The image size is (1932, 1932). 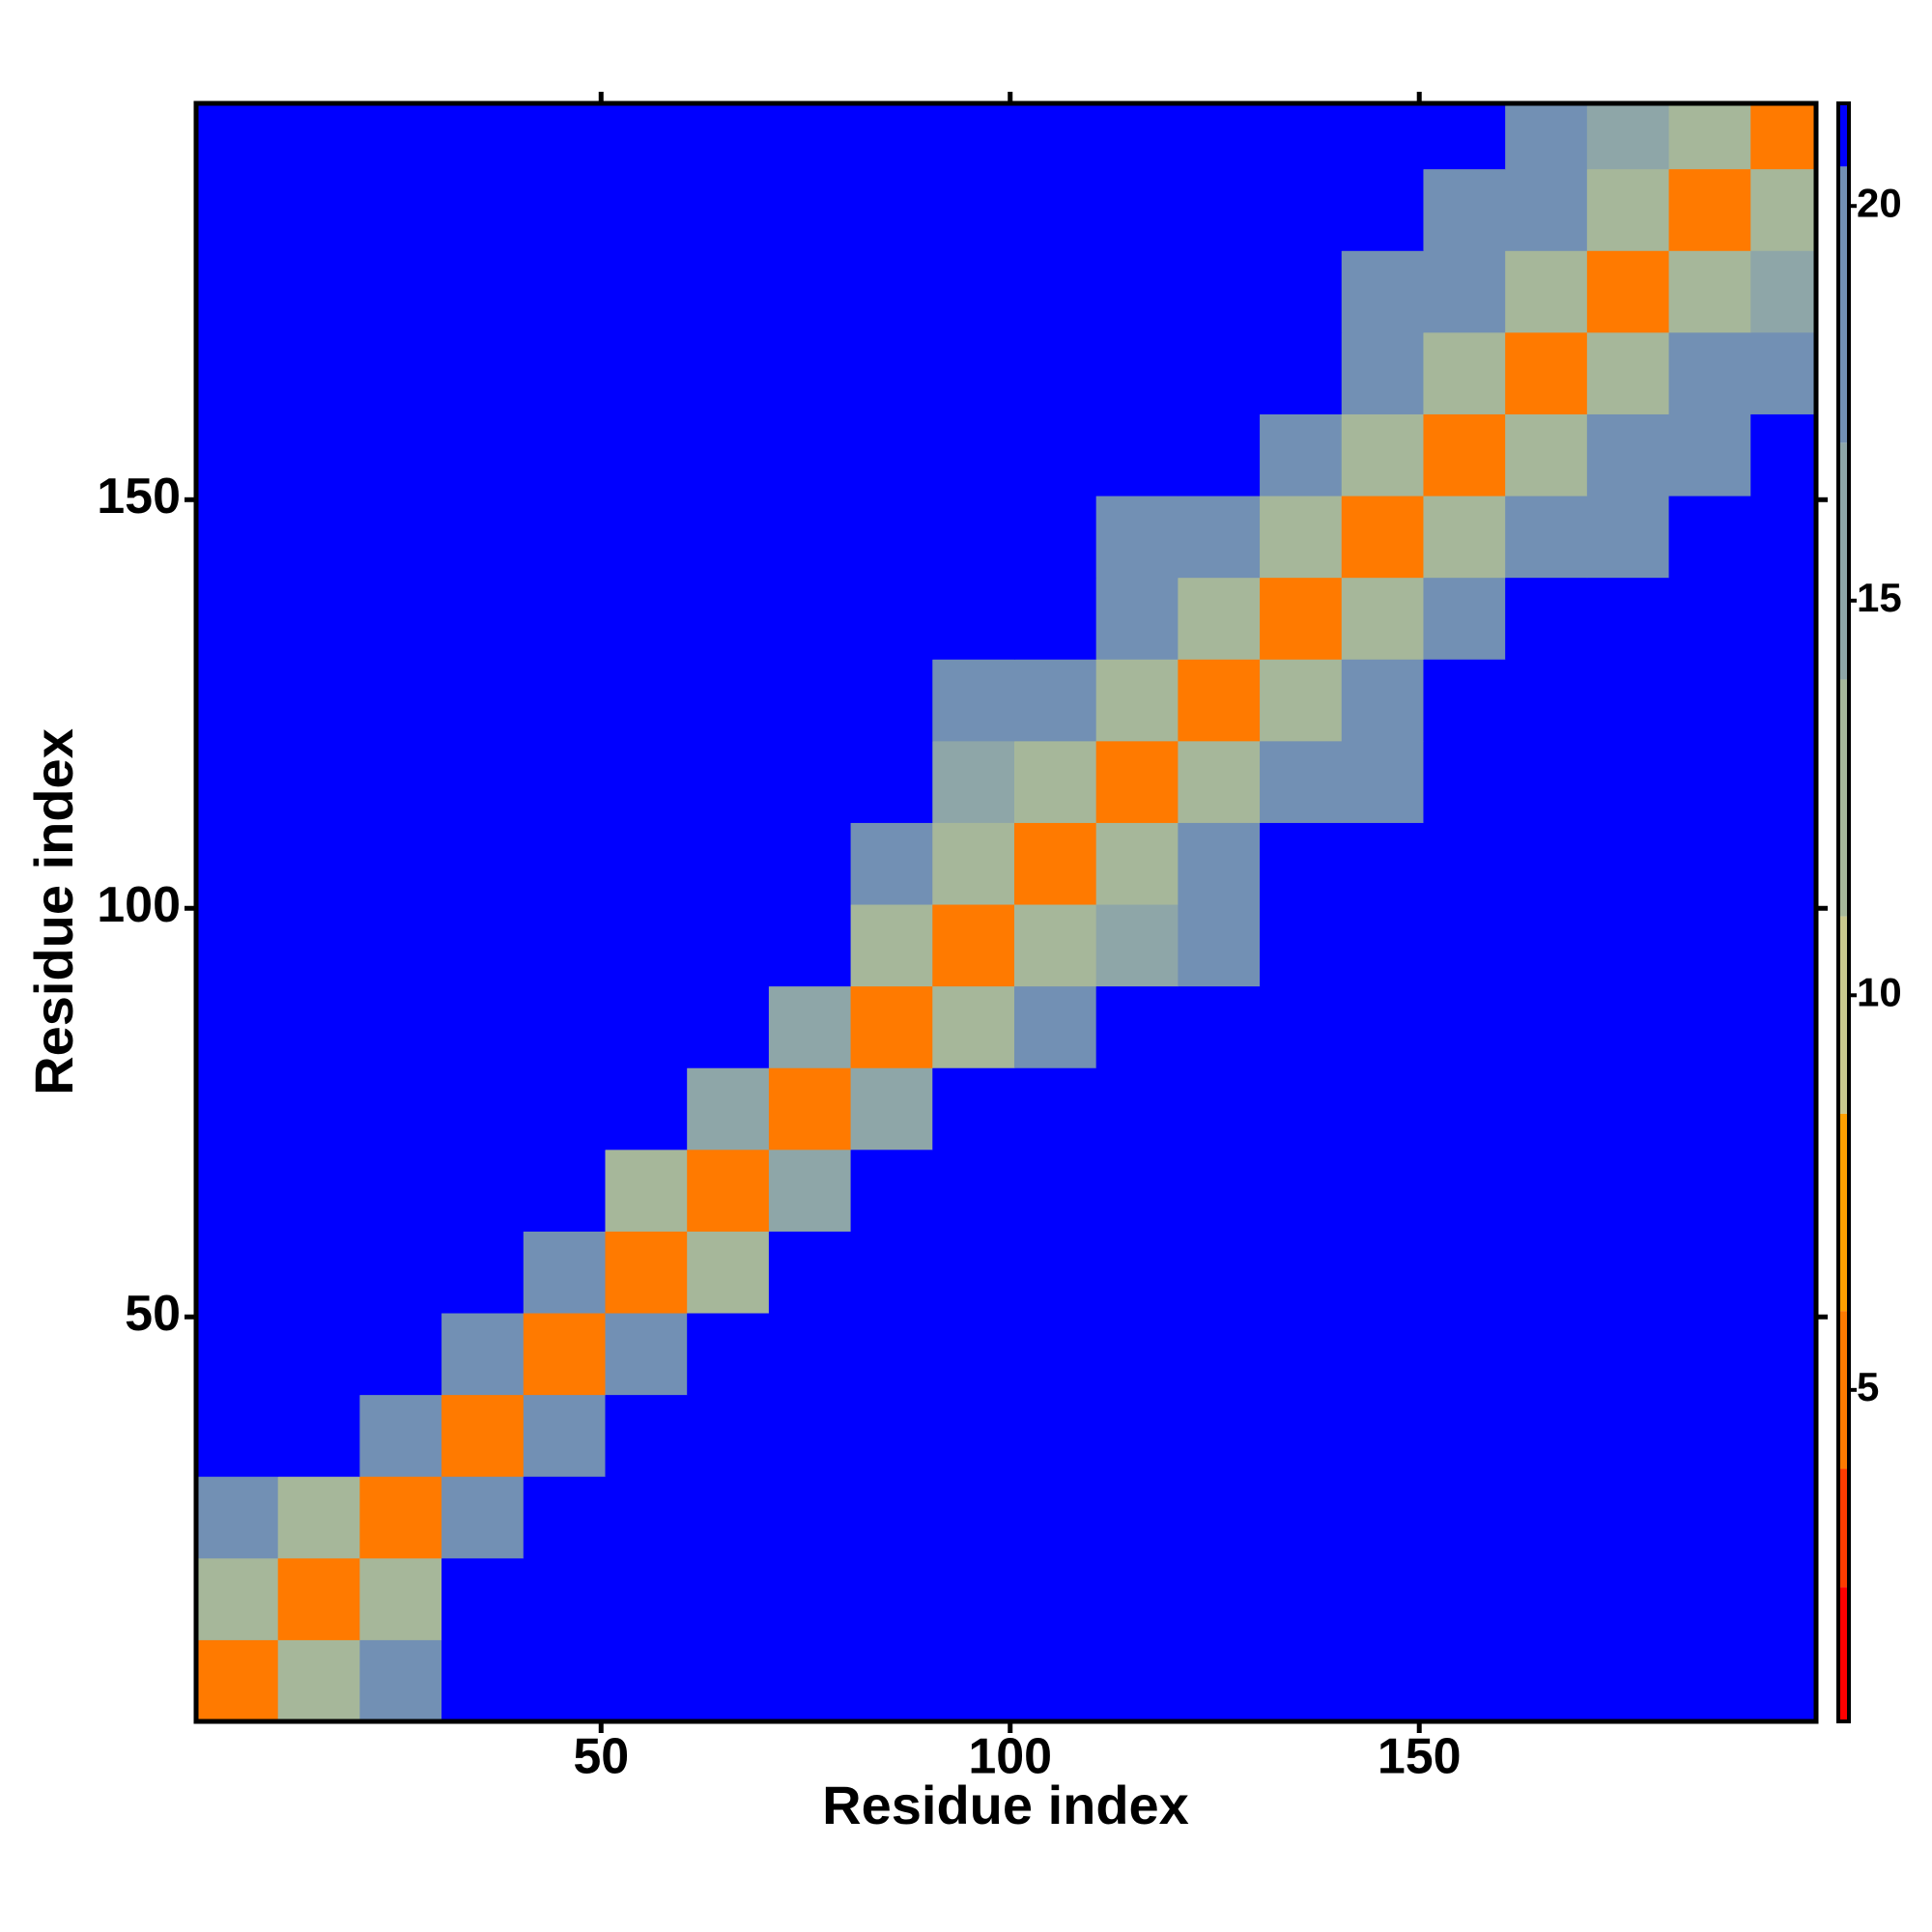 What do you see at coordinates (1868, 1386) in the screenshot?
I see `colorbar-tick-label: 5` at bounding box center [1868, 1386].